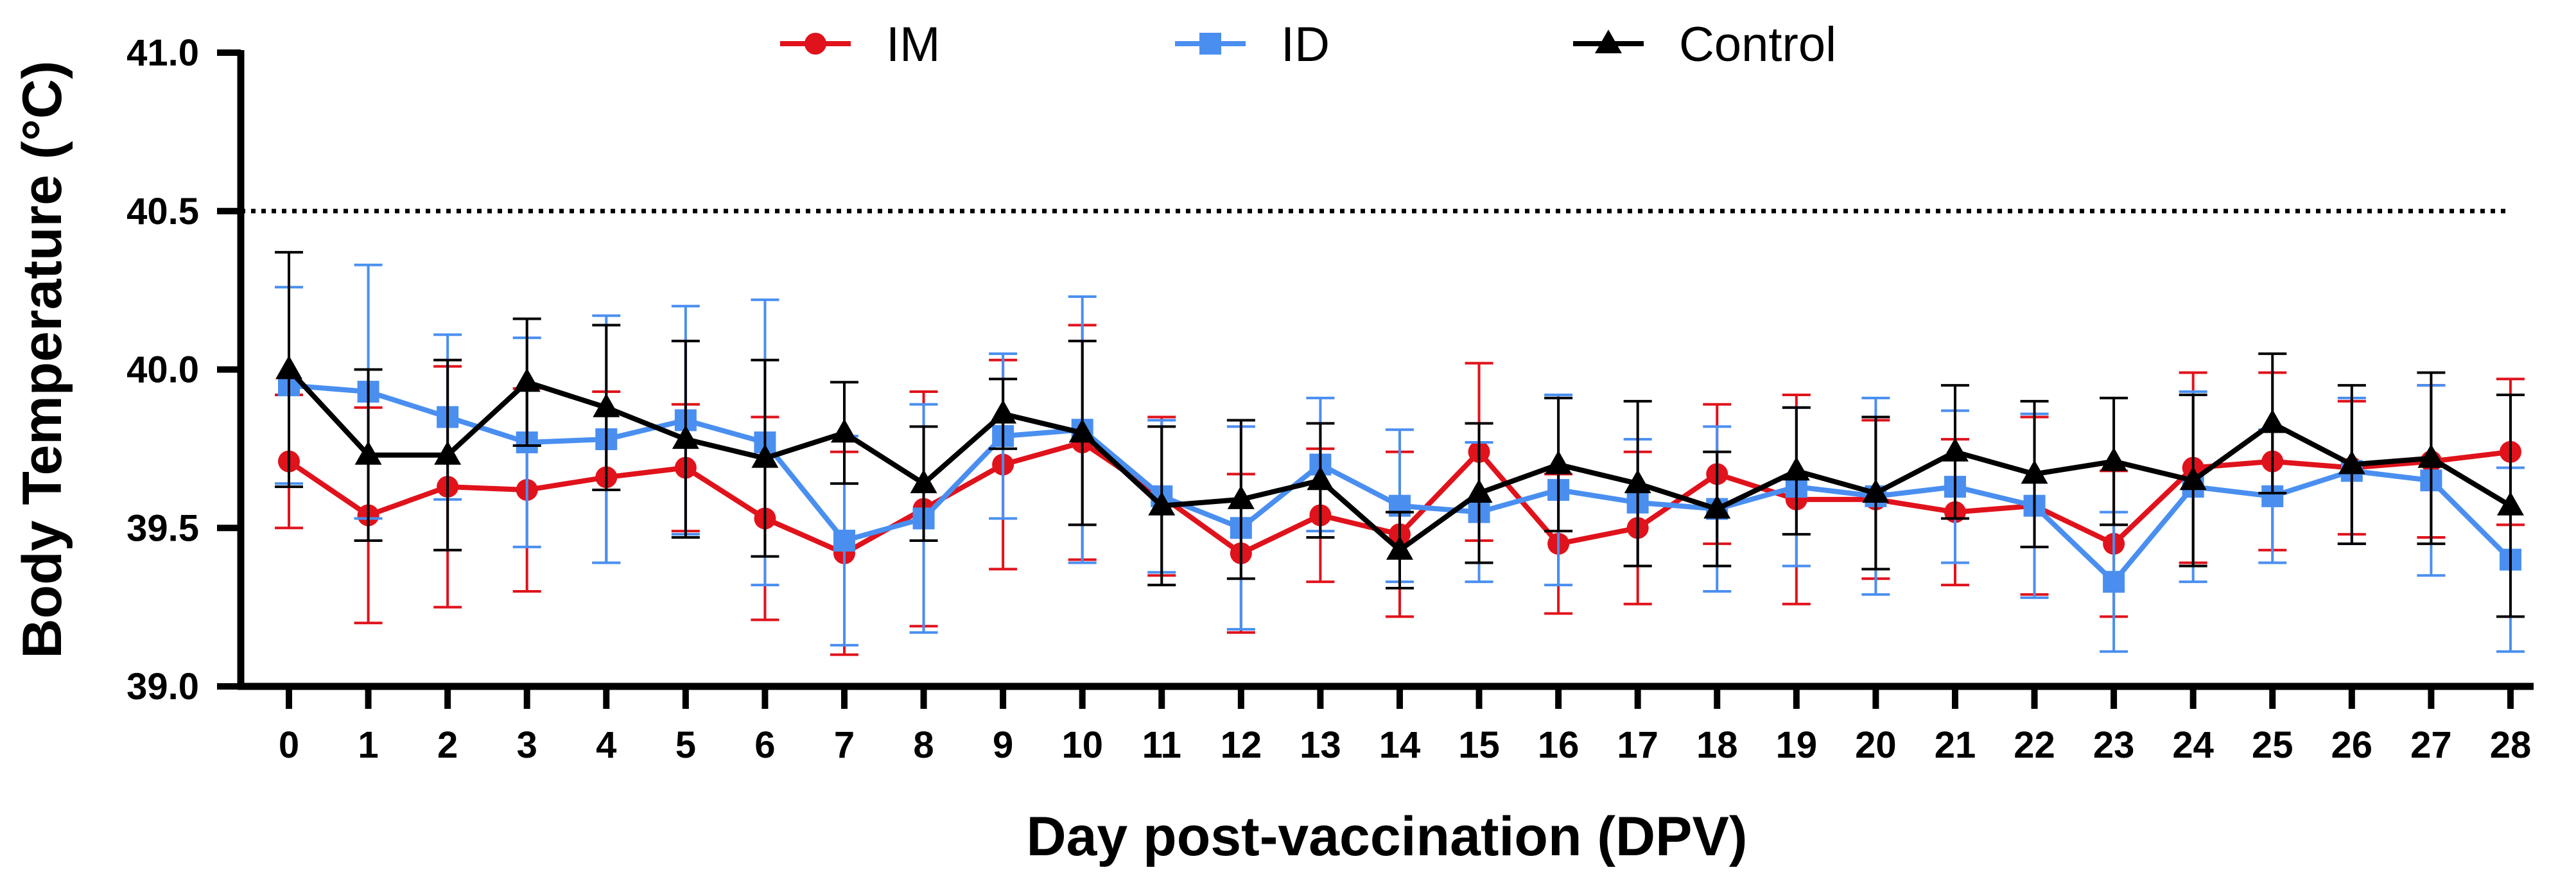 The width and height of the screenshot is (2576, 879). I want to click on x-tick-label: 10, so click(1082, 745).